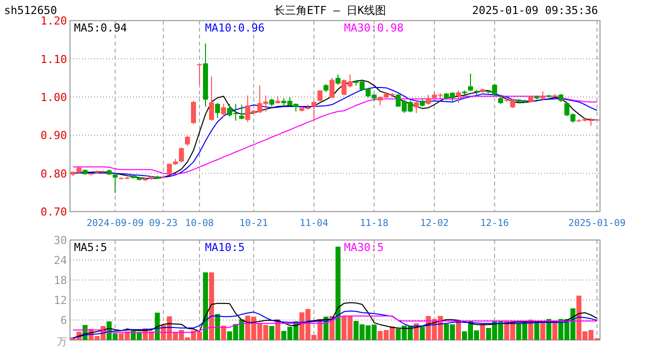 Image resolution: width=660 pixels, height=360 pixels. Describe the element at coordinates (60, 260) in the screenshot. I see `ytick: 24` at that location.